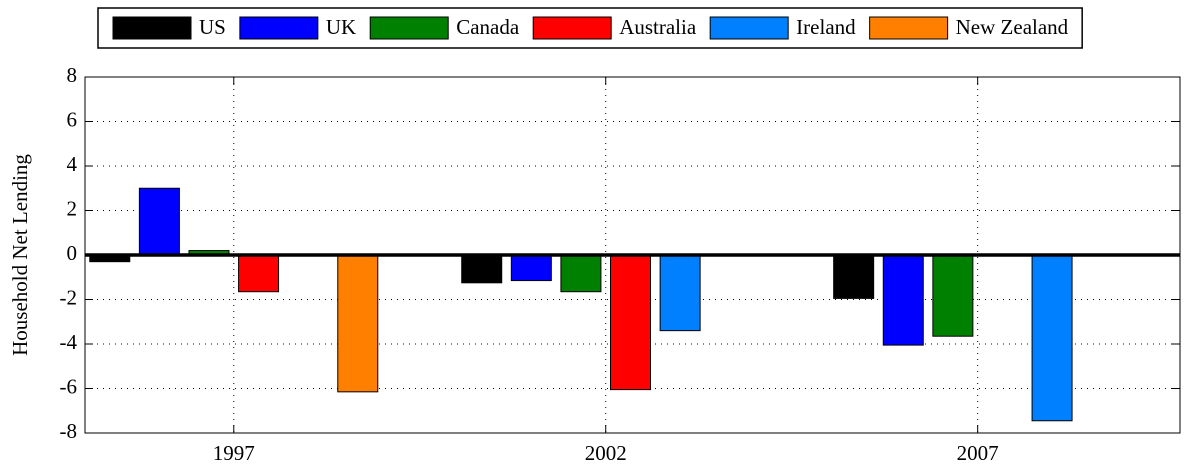 Image resolution: width=1195 pixels, height=469 pixels. I want to click on y-axis-label: Household Net Lending, so click(20, 255).